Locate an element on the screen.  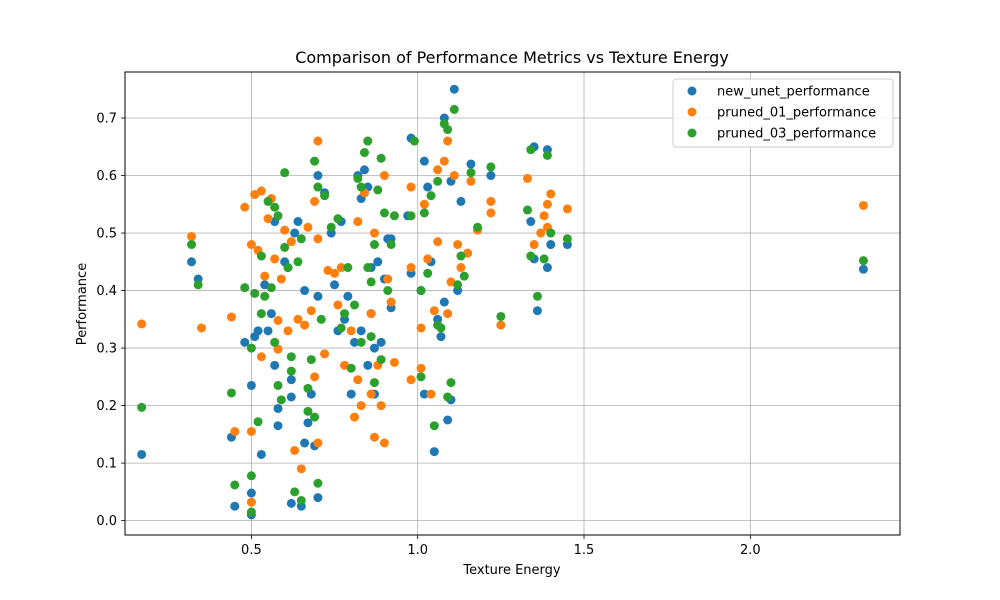
y-axis-ticks: 0.0 0.1 0.2 0.3 0.4 0.5 0.6 0.7 is located at coordinates (110, 320).